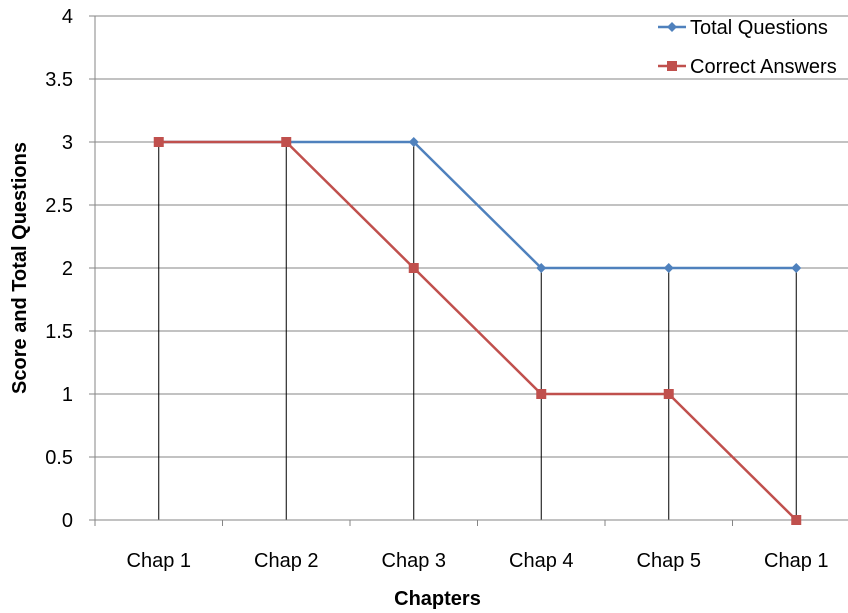  I want to click on y-tick-label: 1.5, so click(59, 332).